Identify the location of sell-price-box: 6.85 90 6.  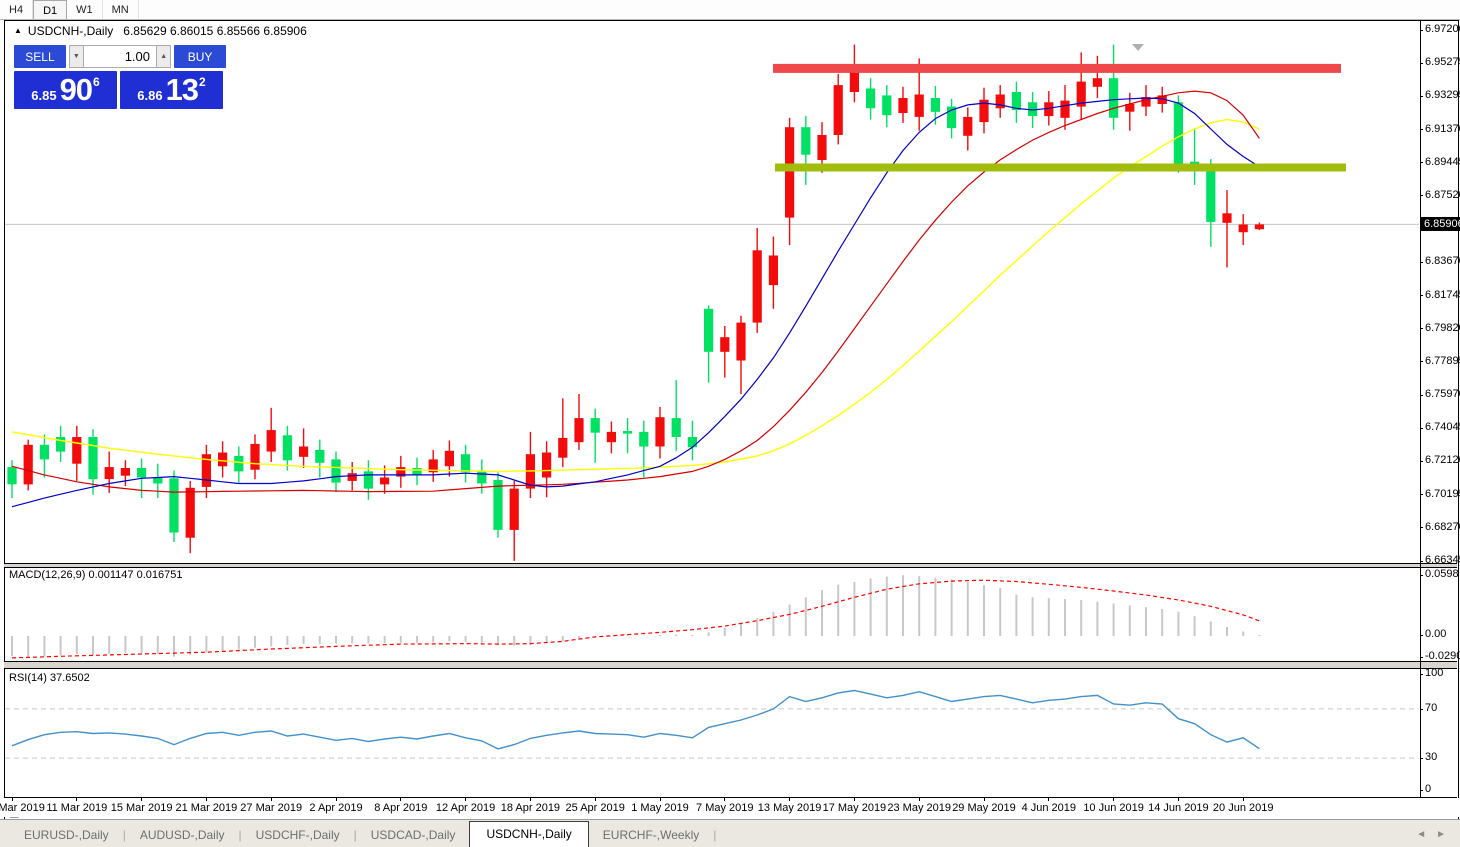
(65, 90).